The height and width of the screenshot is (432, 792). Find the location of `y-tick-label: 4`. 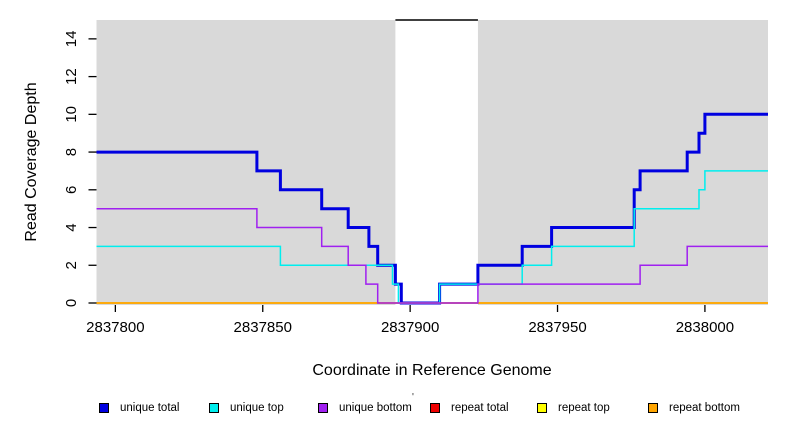

y-tick-label: 4 is located at coordinates (71, 227).